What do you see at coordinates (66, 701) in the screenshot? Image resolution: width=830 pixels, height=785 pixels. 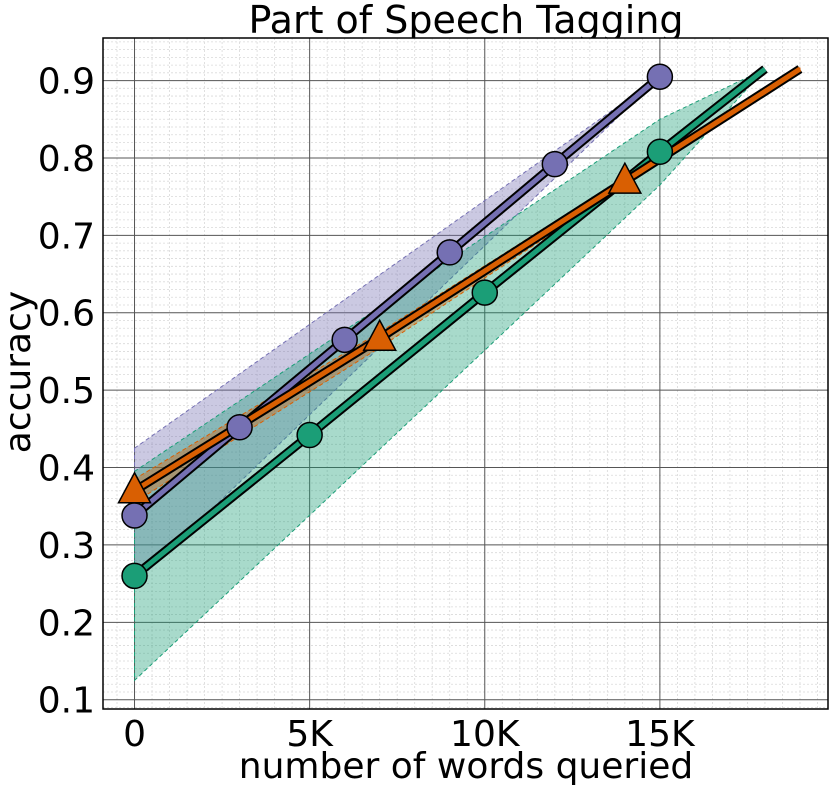 I see `y-tick-label: 0.1` at bounding box center [66, 701].